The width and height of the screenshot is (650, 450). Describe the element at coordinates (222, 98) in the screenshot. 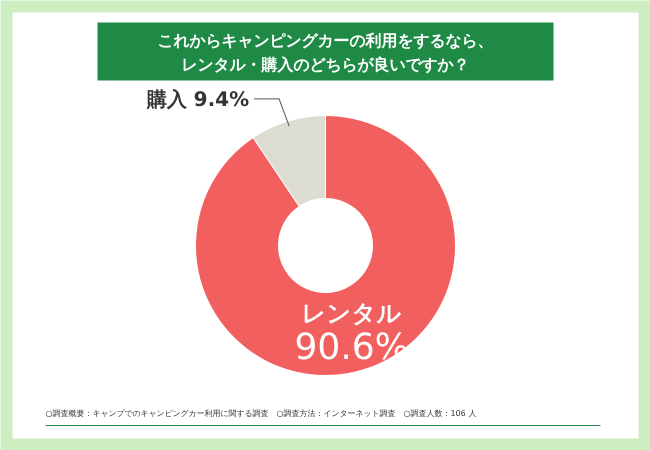

I see `data-label: 9.4%` at that location.